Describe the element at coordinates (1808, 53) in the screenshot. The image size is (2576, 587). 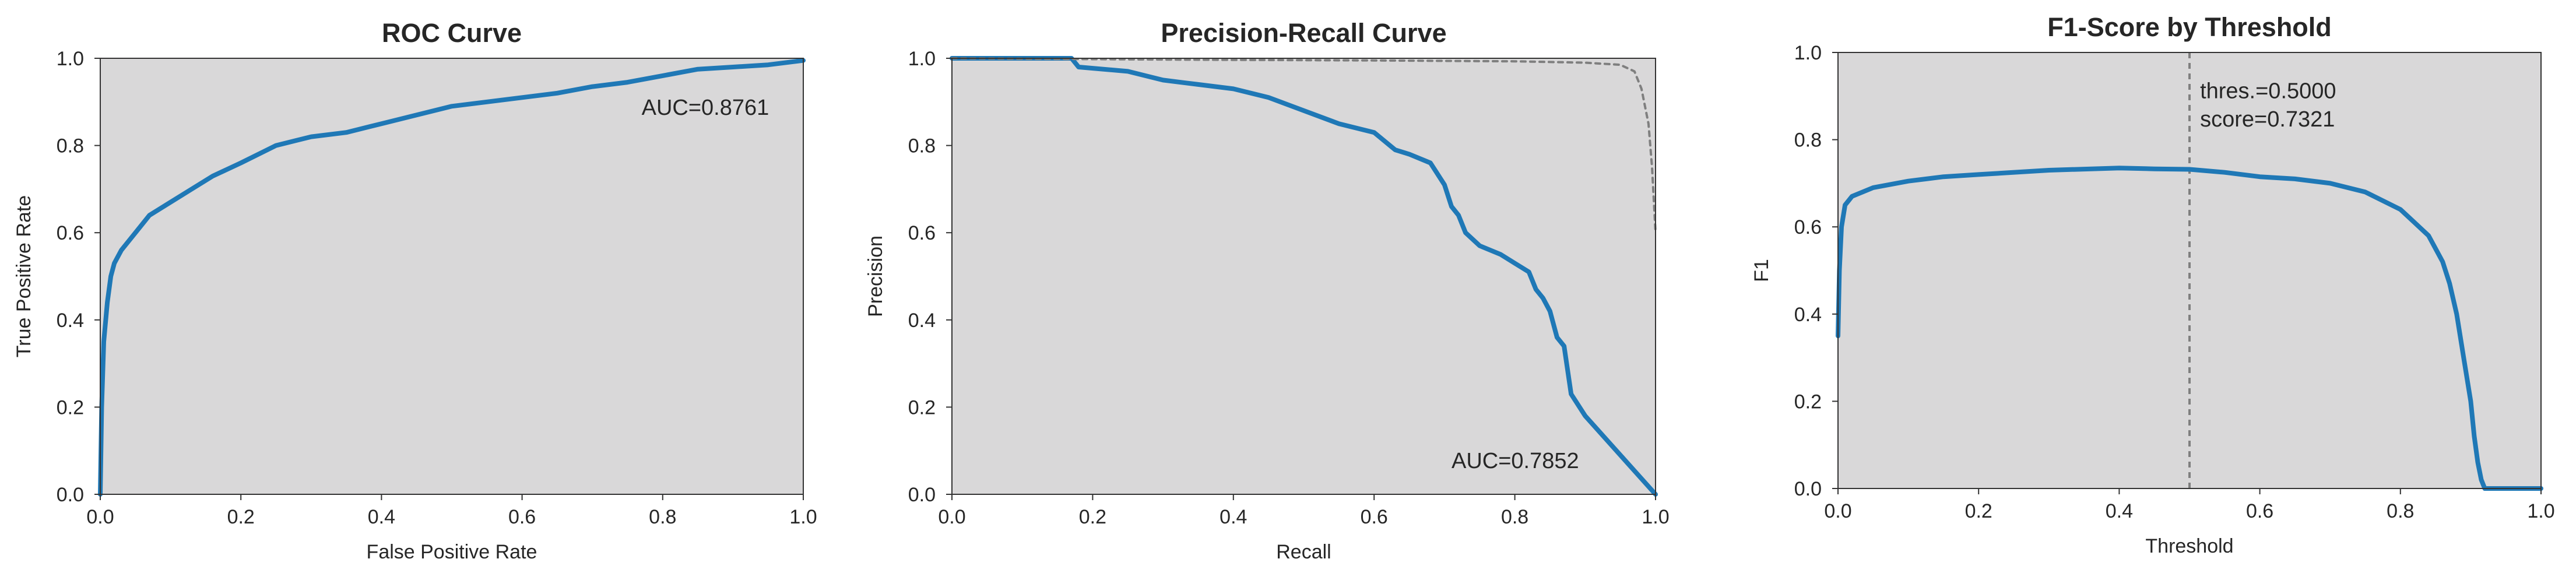
I see `f1-y-tick-label: 1.0` at that location.